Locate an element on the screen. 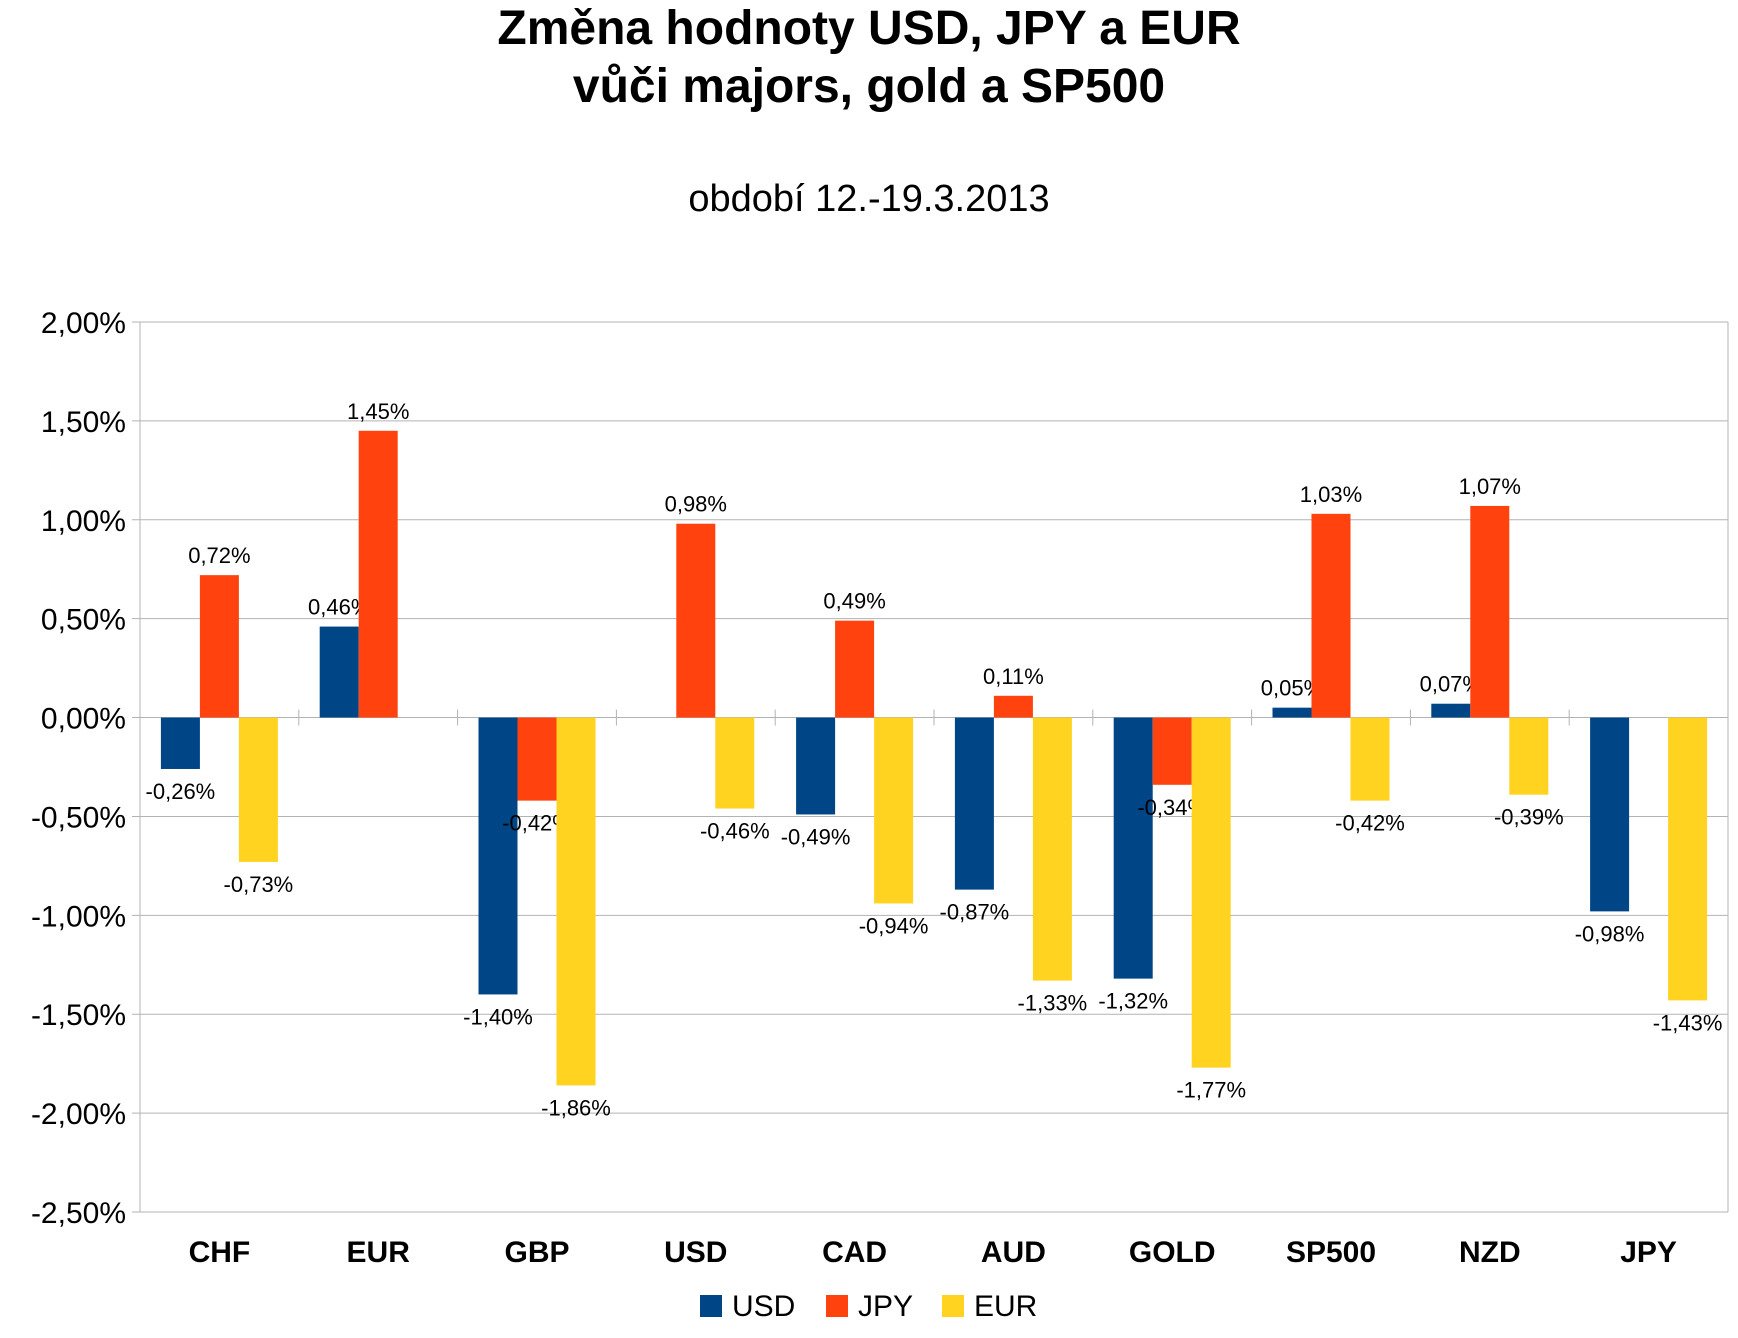 The width and height of the screenshot is (1738, 1338). x-category-label: JPY is located at coordinates (1648, 1252).